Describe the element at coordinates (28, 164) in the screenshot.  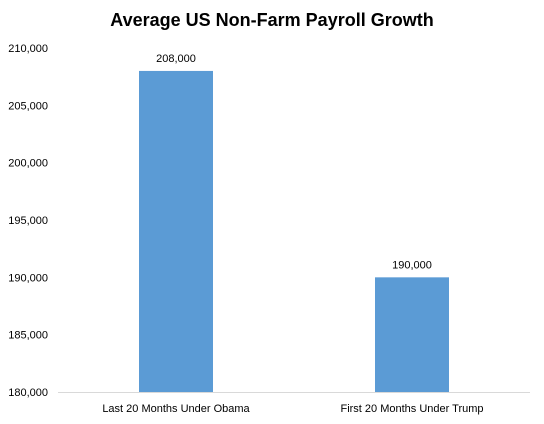
I see `y-tick-label: 200,000` at that location.